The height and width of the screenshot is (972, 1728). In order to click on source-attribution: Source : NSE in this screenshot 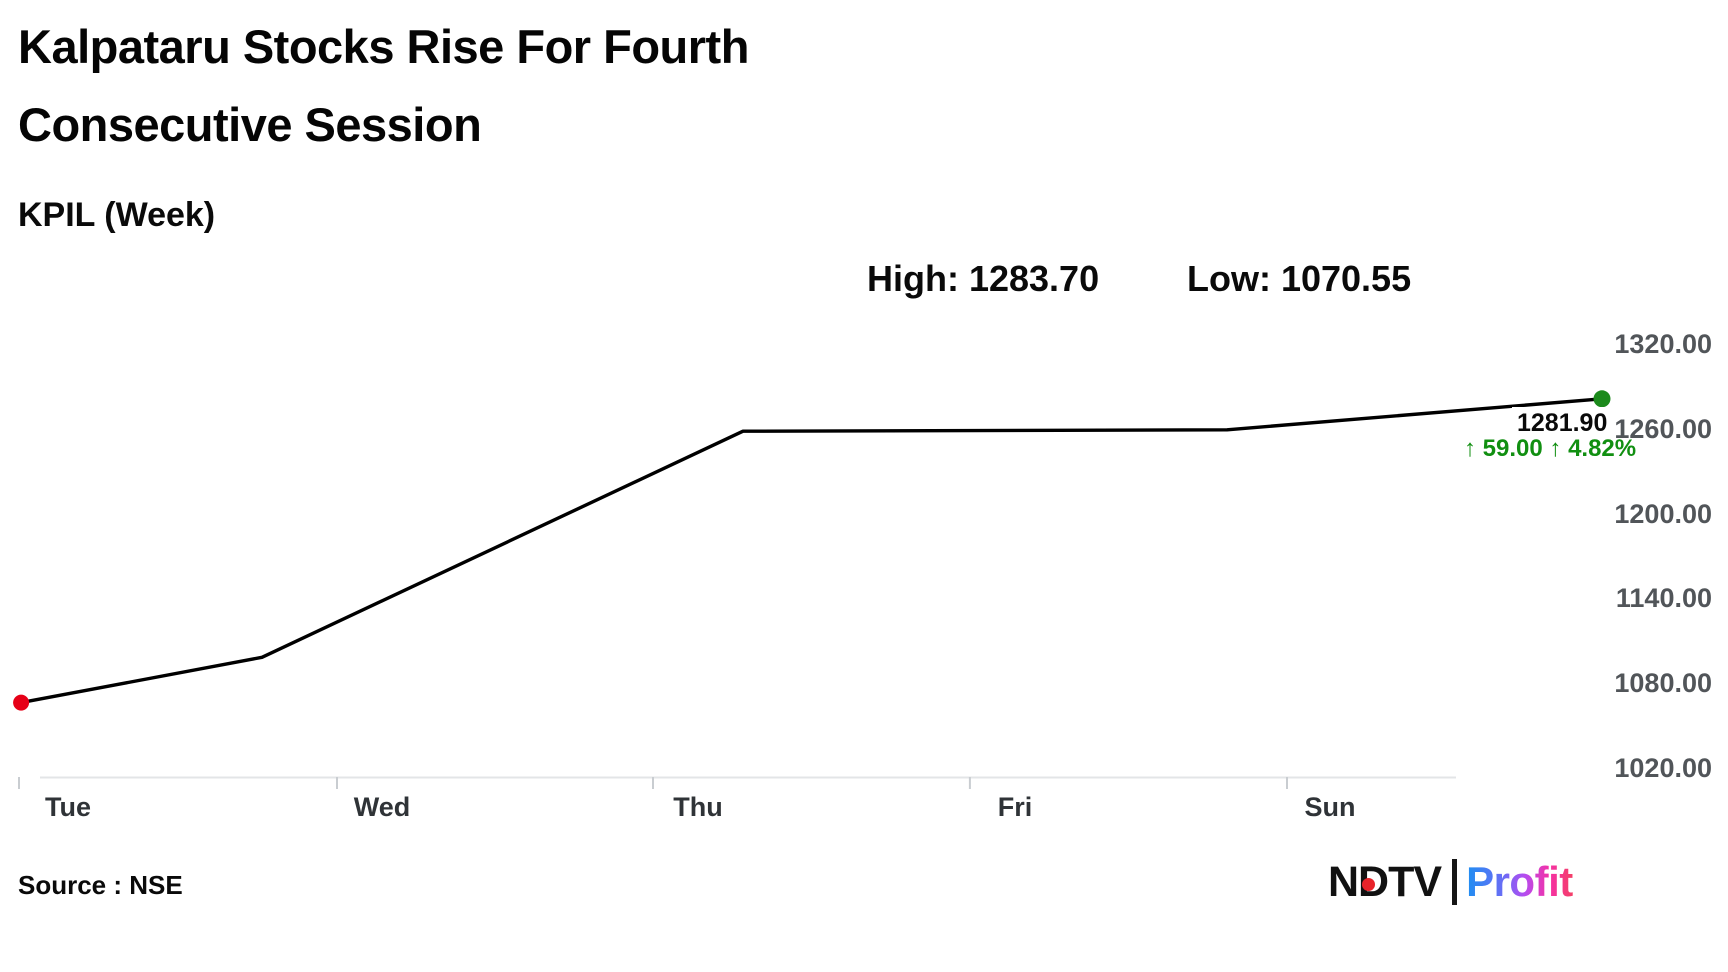, I will do `click(100, 885)`.